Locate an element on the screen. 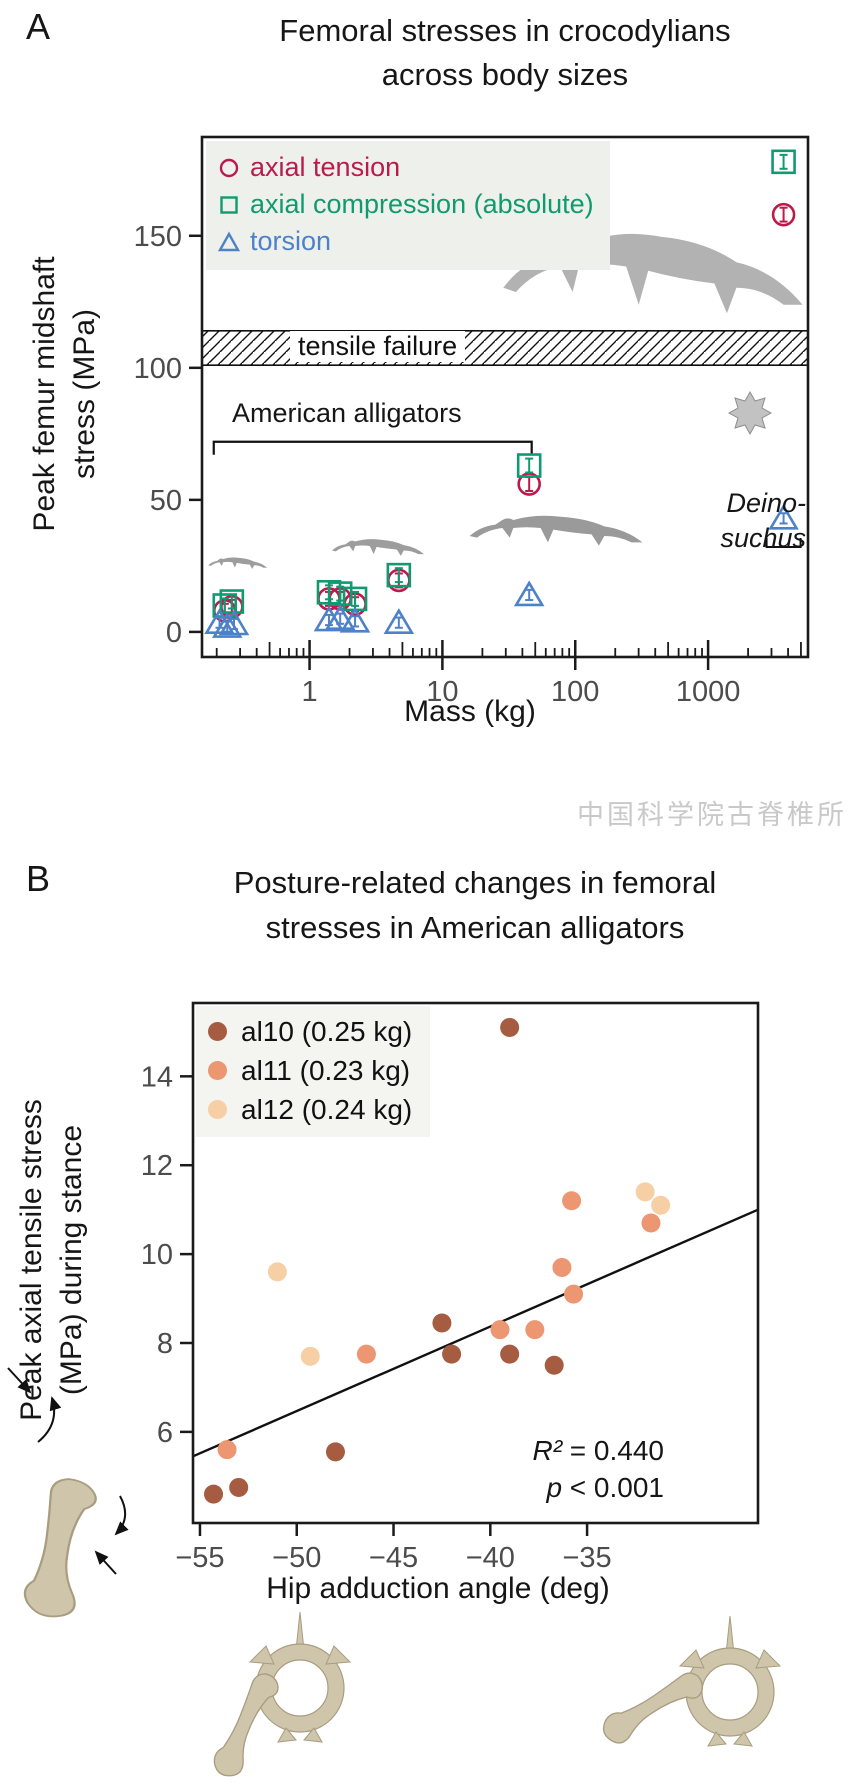 This screenshot has width=867, height=1792. panel-b-xlabel: Hip adduction angle (deg) is located at coordinates (438, 1588).